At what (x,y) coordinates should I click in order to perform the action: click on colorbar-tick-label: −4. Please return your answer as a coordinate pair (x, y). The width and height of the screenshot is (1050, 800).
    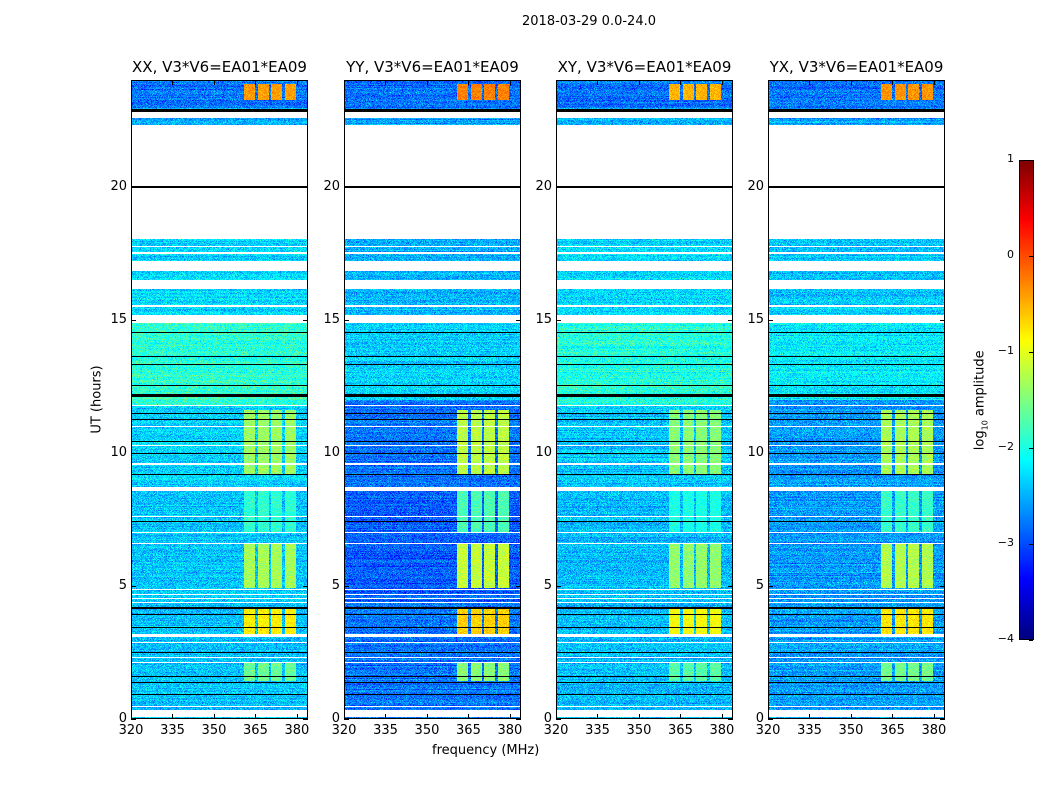
    Looking at the image, I should click on (1005, 638).